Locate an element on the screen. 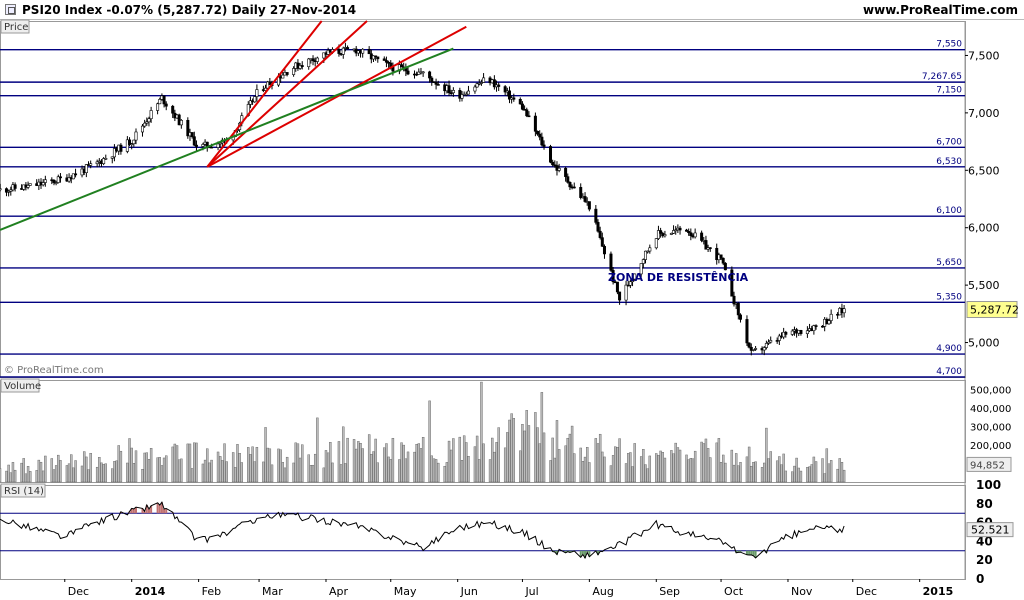  x-tick-label: Aug is located at coordinates (602, 591).